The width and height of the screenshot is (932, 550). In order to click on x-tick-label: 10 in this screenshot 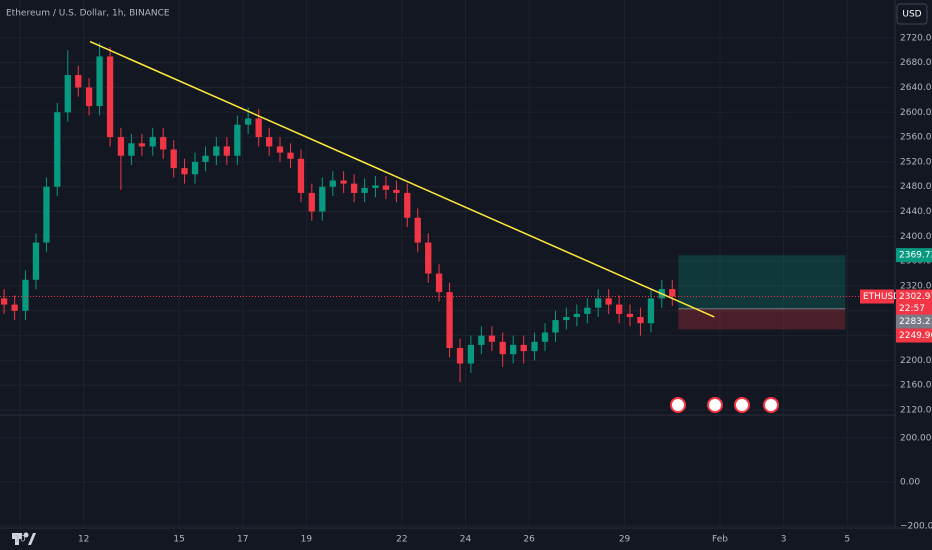, I will do `click(20, 540)`.